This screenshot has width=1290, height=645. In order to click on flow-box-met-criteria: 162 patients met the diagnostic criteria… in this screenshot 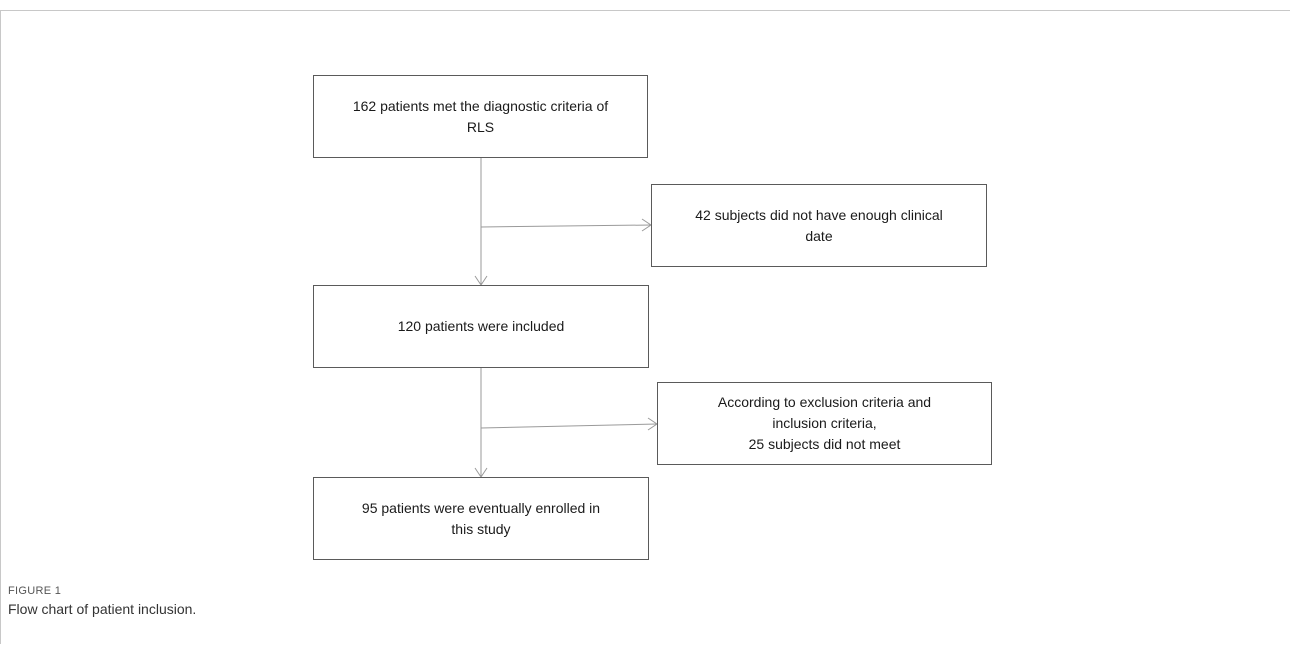, I will do `click(480, 116)`.